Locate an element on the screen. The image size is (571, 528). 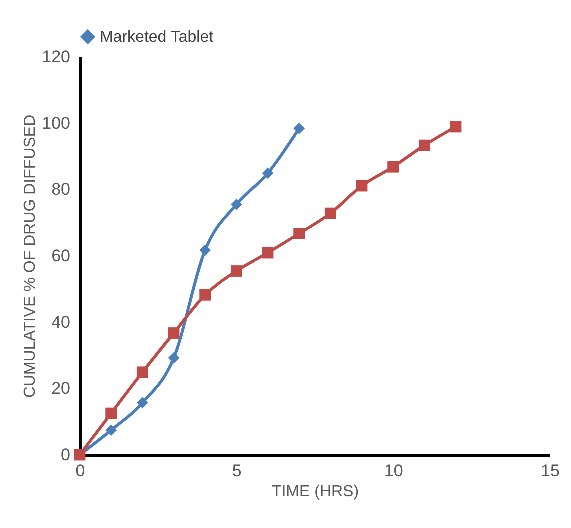
y-tick-label: 0 is located at coordinates (65, 455).